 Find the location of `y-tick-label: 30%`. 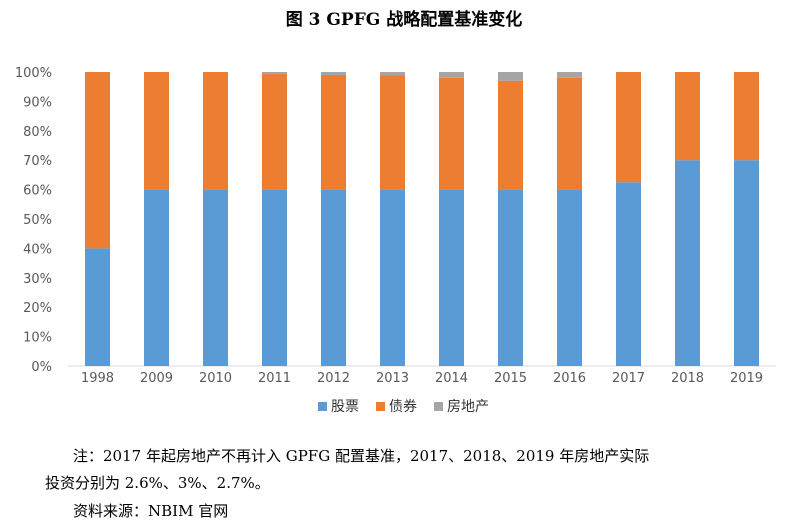

y-tick-label: 30% is located at coordinates (37, 279).